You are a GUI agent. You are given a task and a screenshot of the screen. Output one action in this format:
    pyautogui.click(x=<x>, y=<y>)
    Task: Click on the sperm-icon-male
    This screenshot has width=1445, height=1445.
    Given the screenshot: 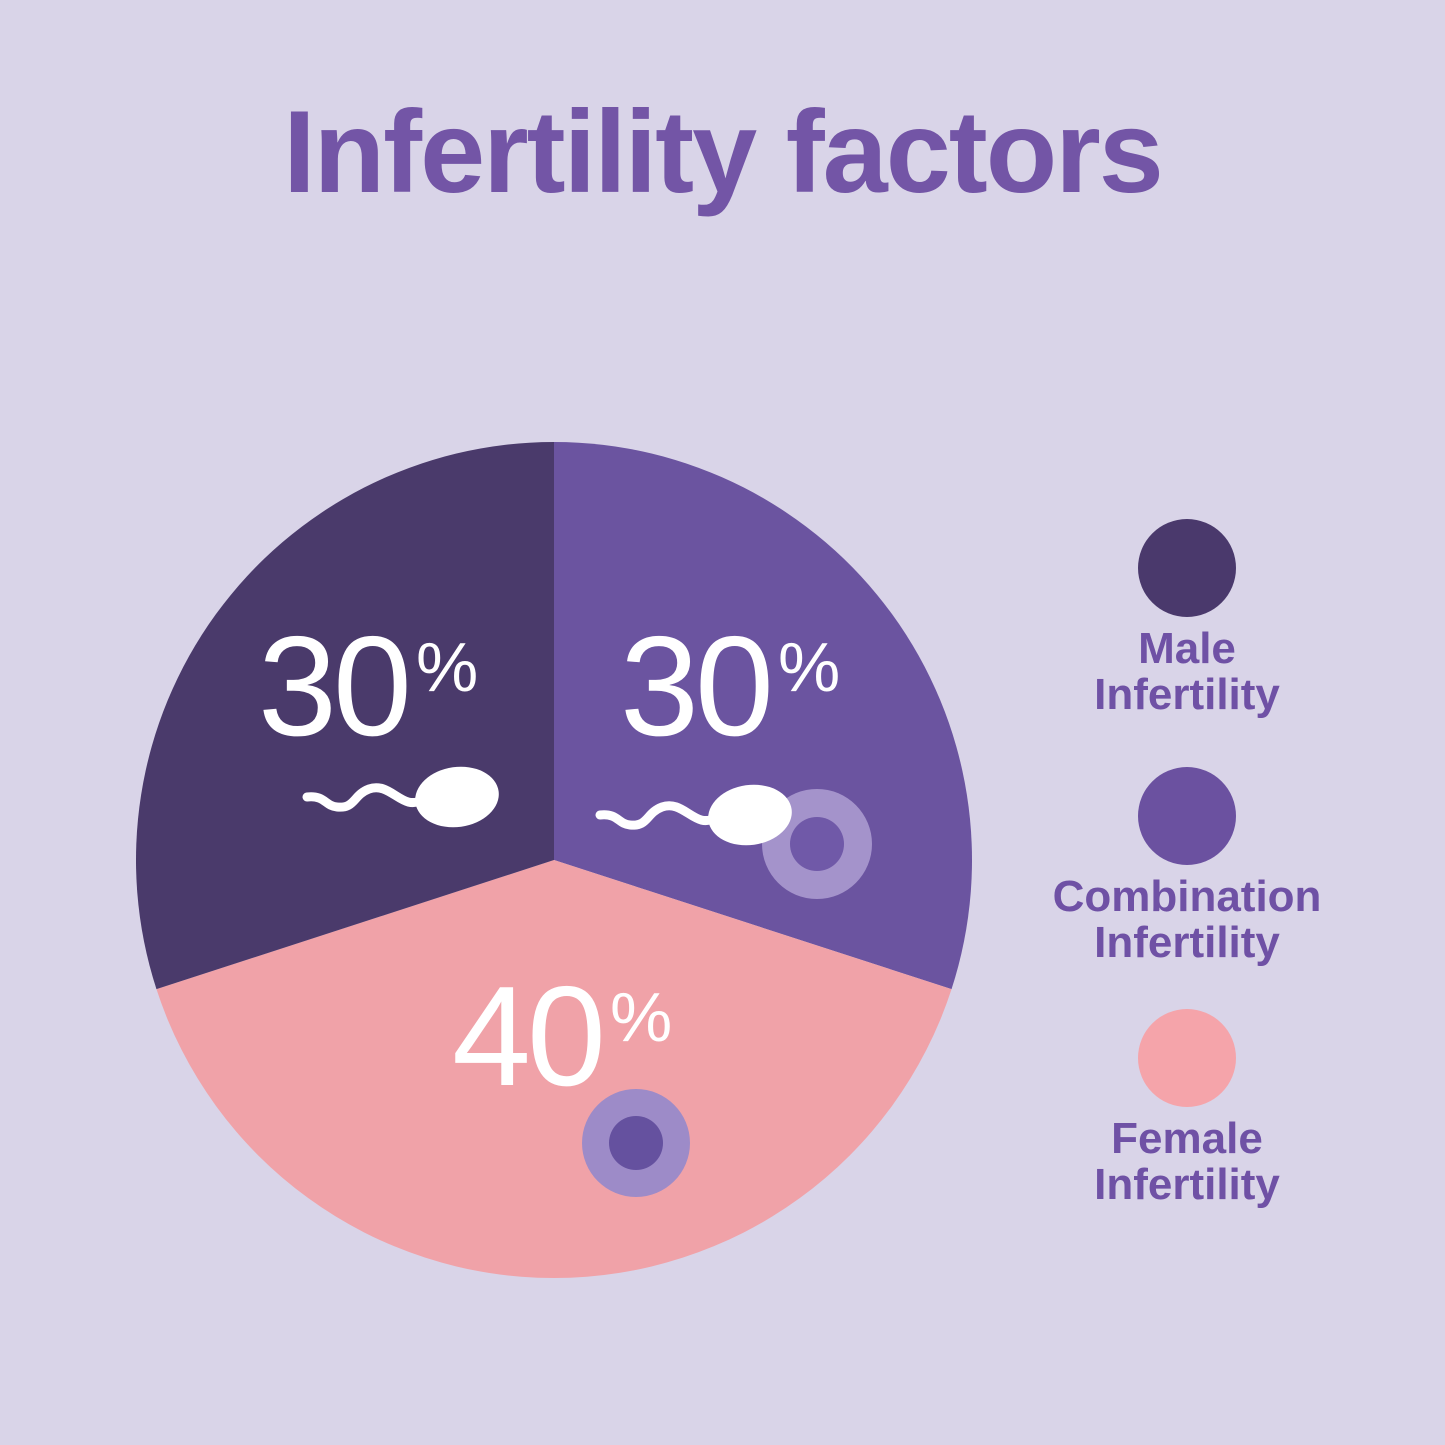 What is the action you would take?
    pyautogui.click(x=400, y=797)
    